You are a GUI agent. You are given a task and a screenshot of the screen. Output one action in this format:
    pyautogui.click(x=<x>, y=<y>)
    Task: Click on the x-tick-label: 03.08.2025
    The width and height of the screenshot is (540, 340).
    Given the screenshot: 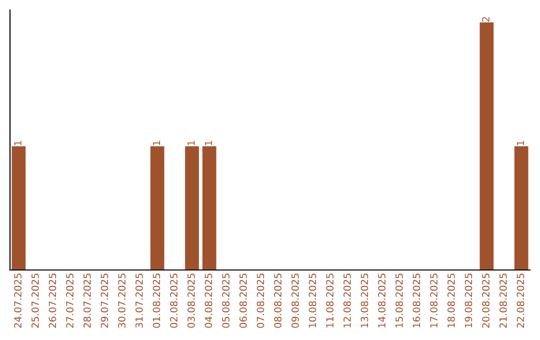 What is the action you would take?
    pyautogui.click(x=191, y=301)
    